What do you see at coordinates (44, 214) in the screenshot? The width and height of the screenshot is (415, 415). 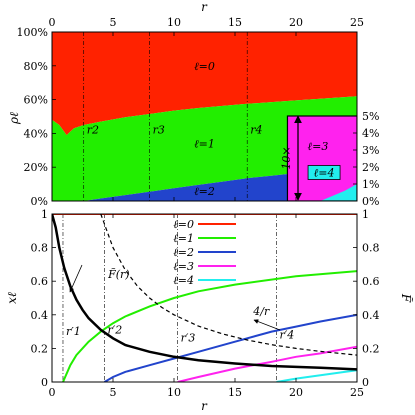 I see `bottom-y-tick-label: 1` at bounding box center [44, 214].